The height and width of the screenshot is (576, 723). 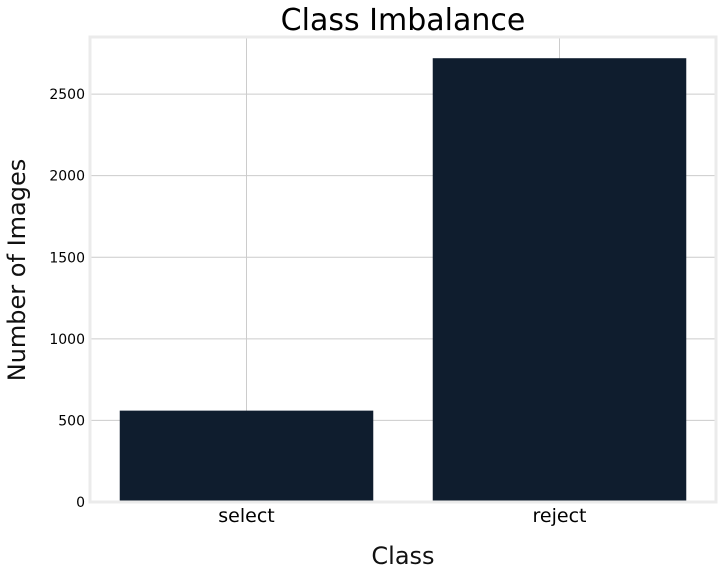 I want to click on y-tick-label: 0, so click(x=80, y=503).